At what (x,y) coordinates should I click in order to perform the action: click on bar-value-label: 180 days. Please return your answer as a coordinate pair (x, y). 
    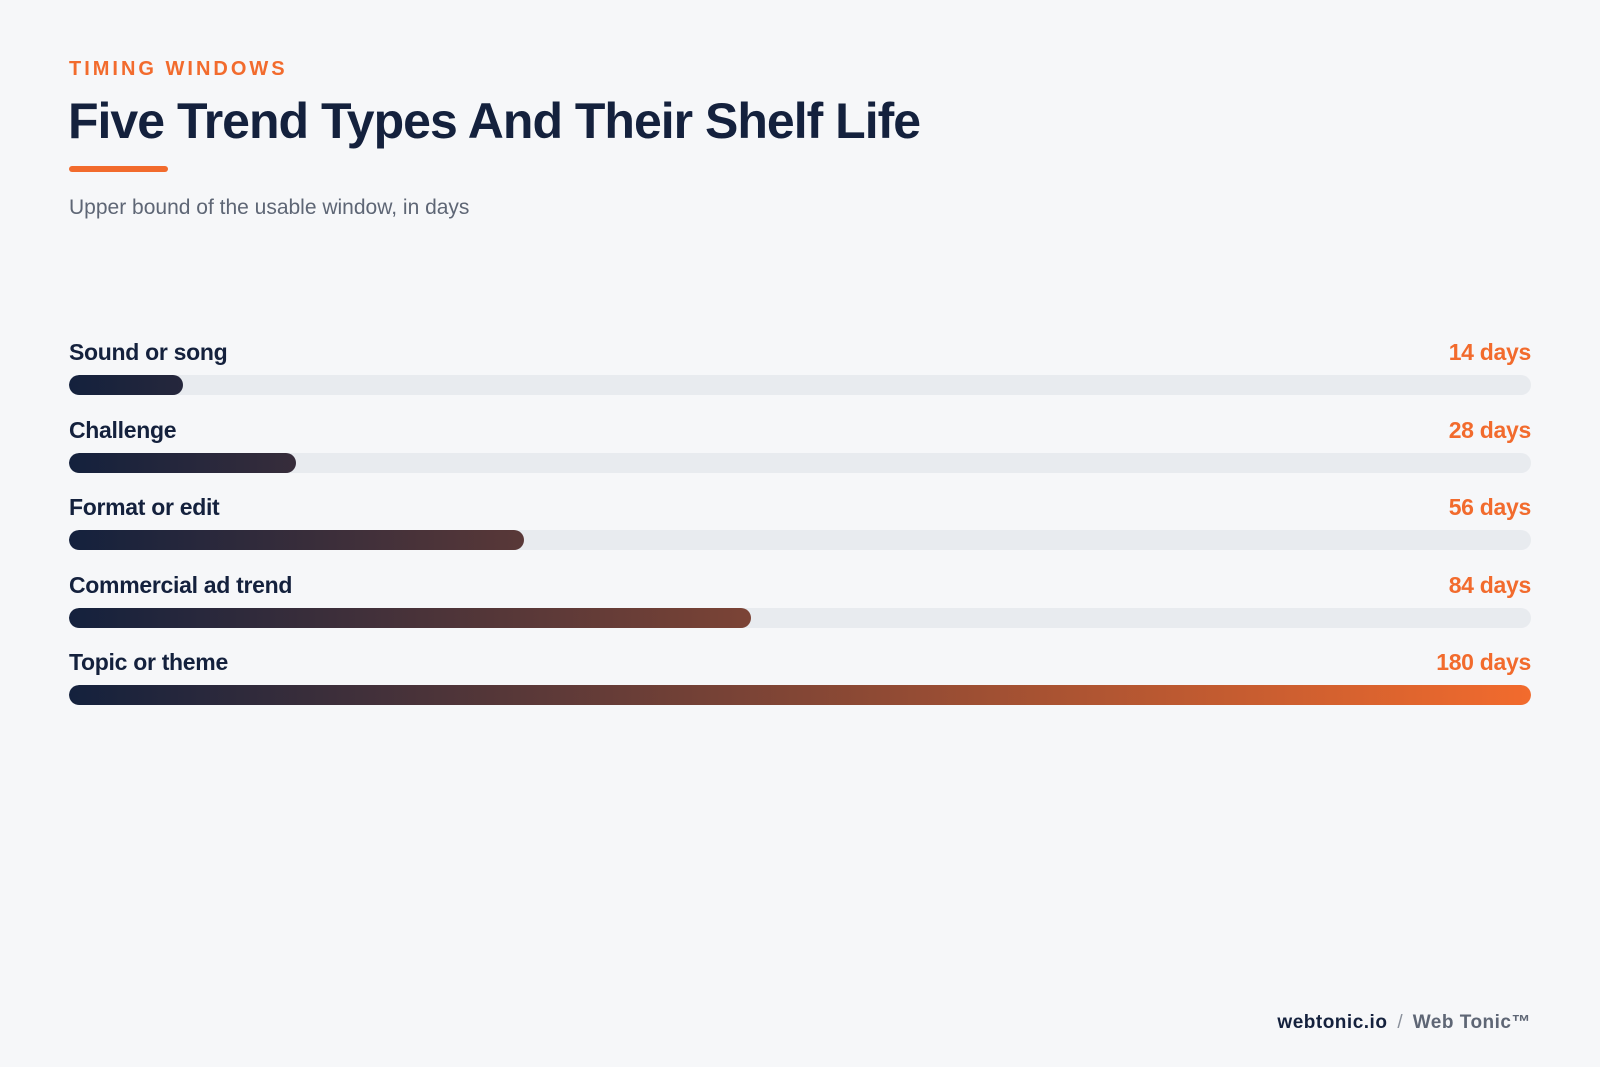
    Looking at the image, I should click on (1483, 662).